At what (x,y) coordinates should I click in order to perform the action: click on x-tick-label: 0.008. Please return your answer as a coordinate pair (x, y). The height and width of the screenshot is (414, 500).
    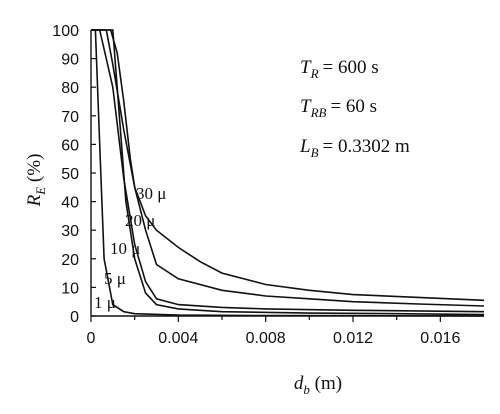
    Looking at the image, I should click on (266, 338).